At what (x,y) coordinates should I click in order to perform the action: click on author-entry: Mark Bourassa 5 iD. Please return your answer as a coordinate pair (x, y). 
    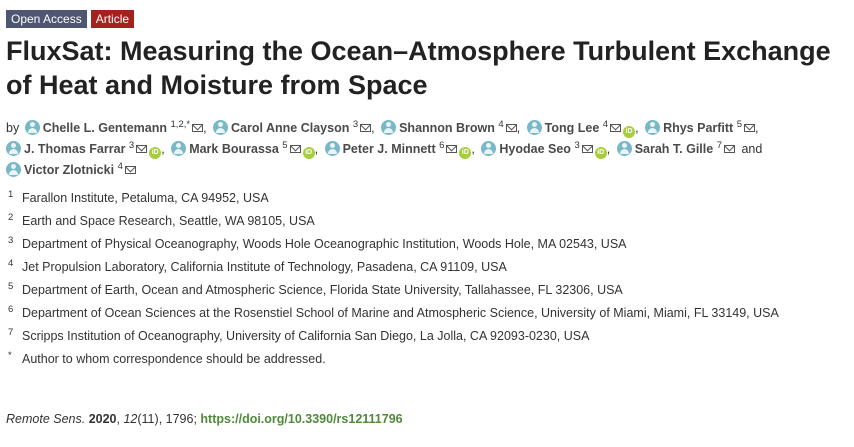
    Looking at the image, I should click on (243, 149).